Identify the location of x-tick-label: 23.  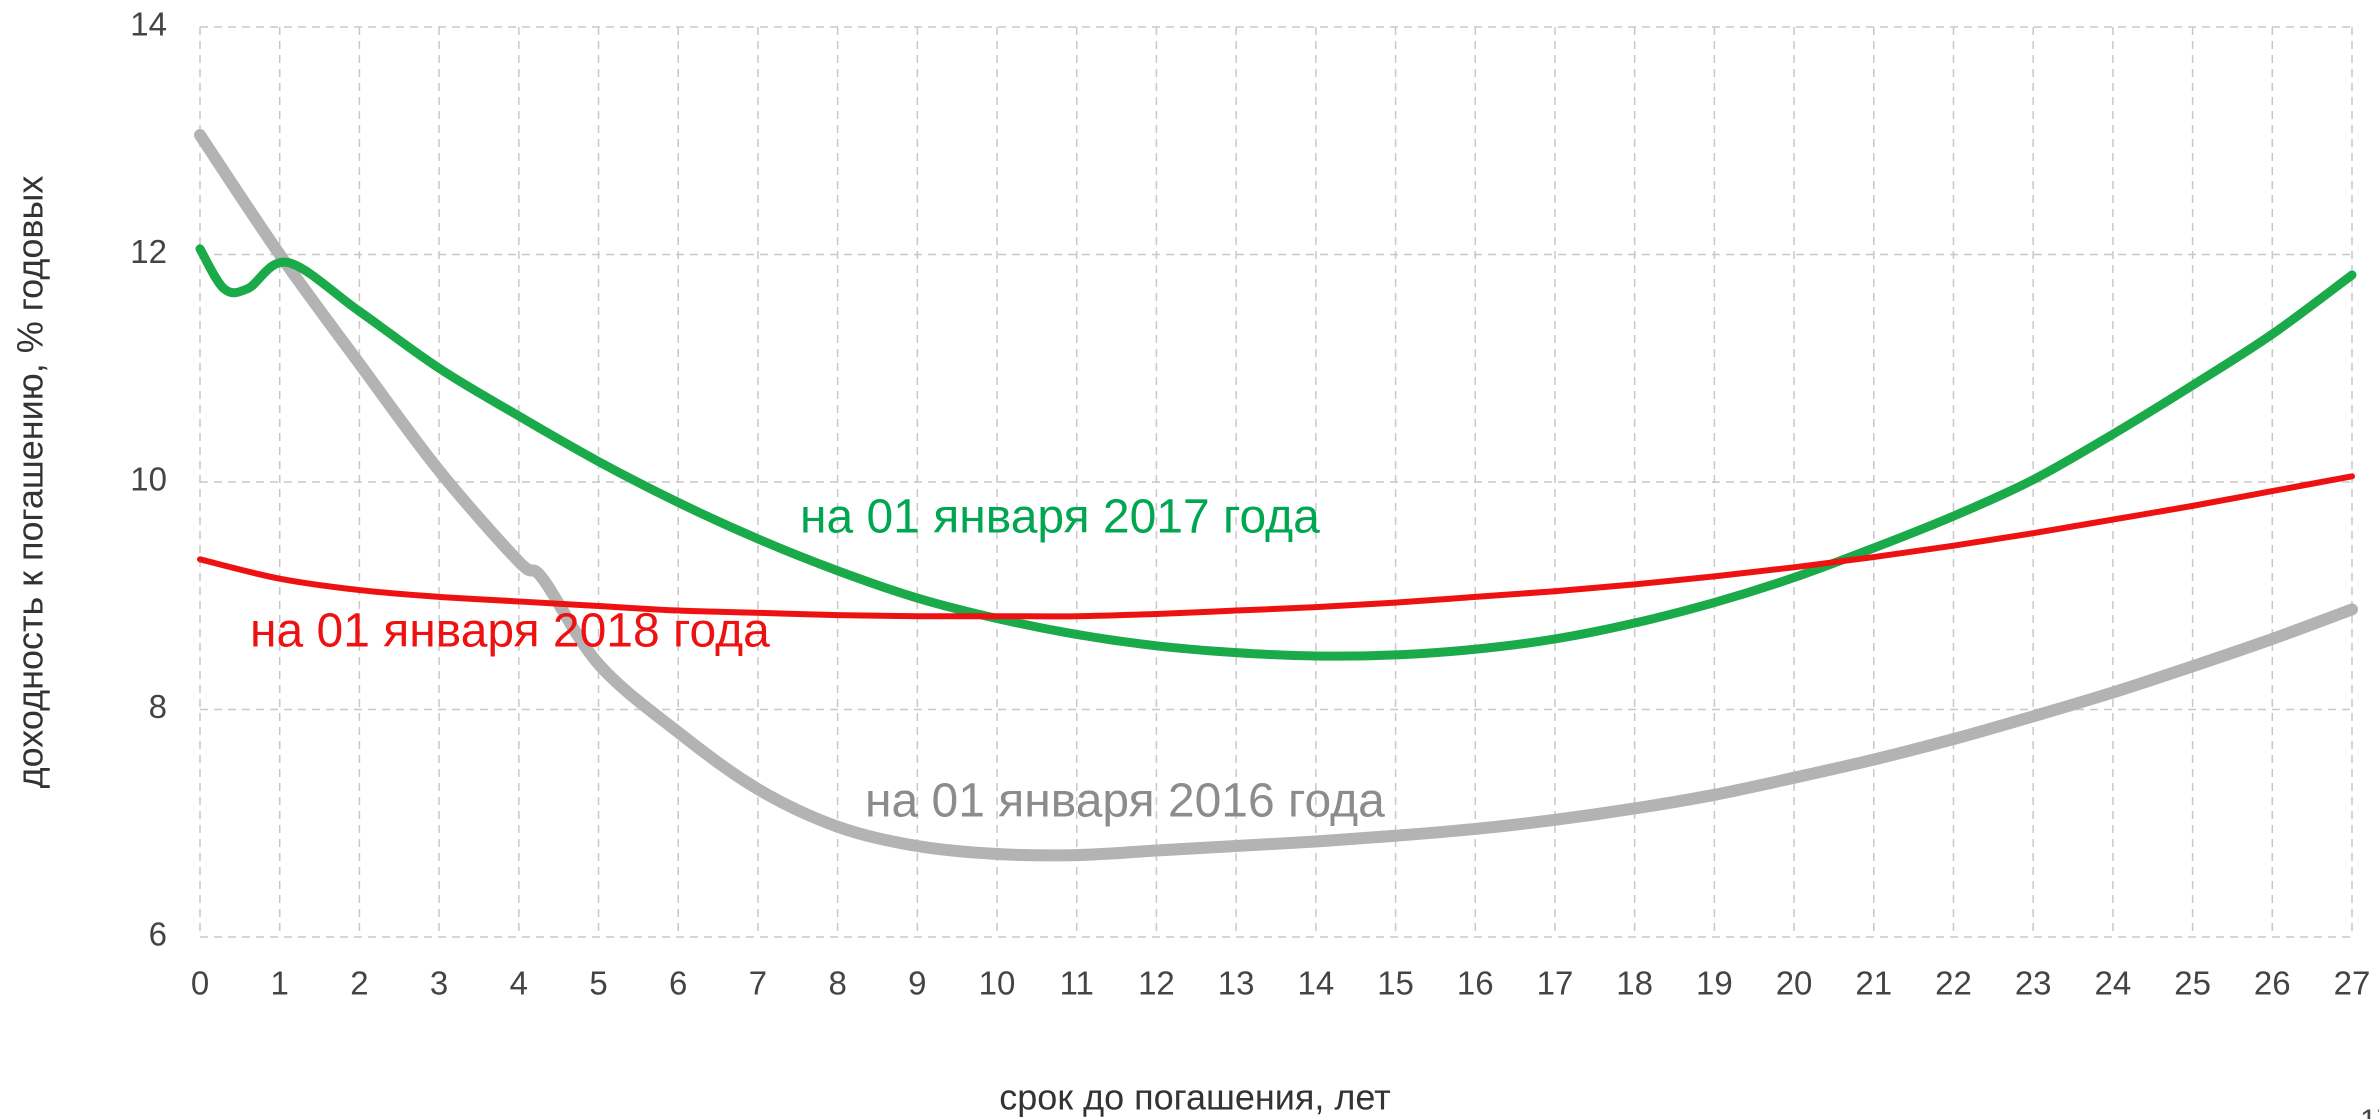
(2033, 983).